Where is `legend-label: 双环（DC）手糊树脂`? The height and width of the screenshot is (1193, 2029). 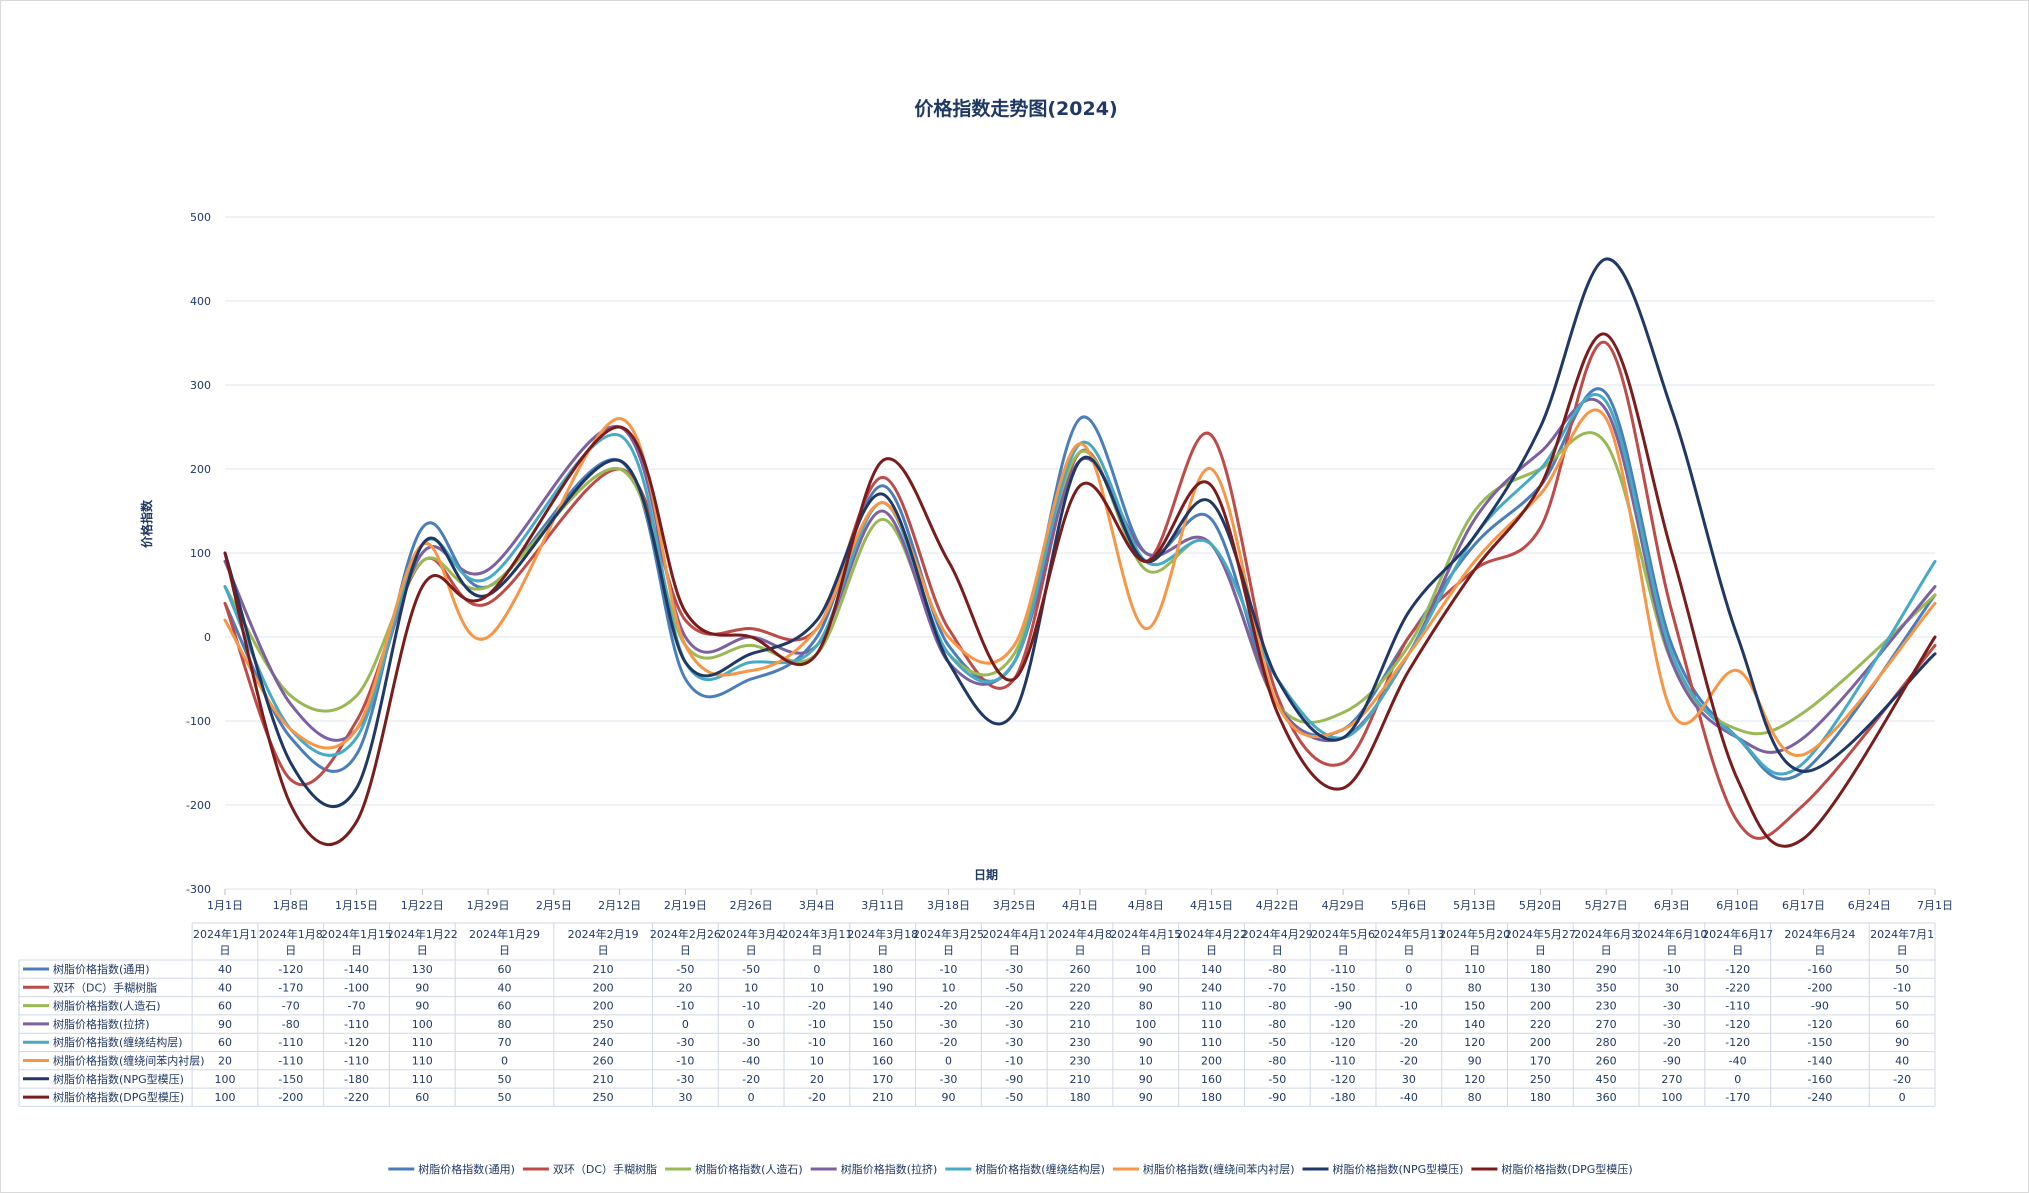 legend-label: 双环（DC）手糊树脂 is located at coordinates (605, 1169).